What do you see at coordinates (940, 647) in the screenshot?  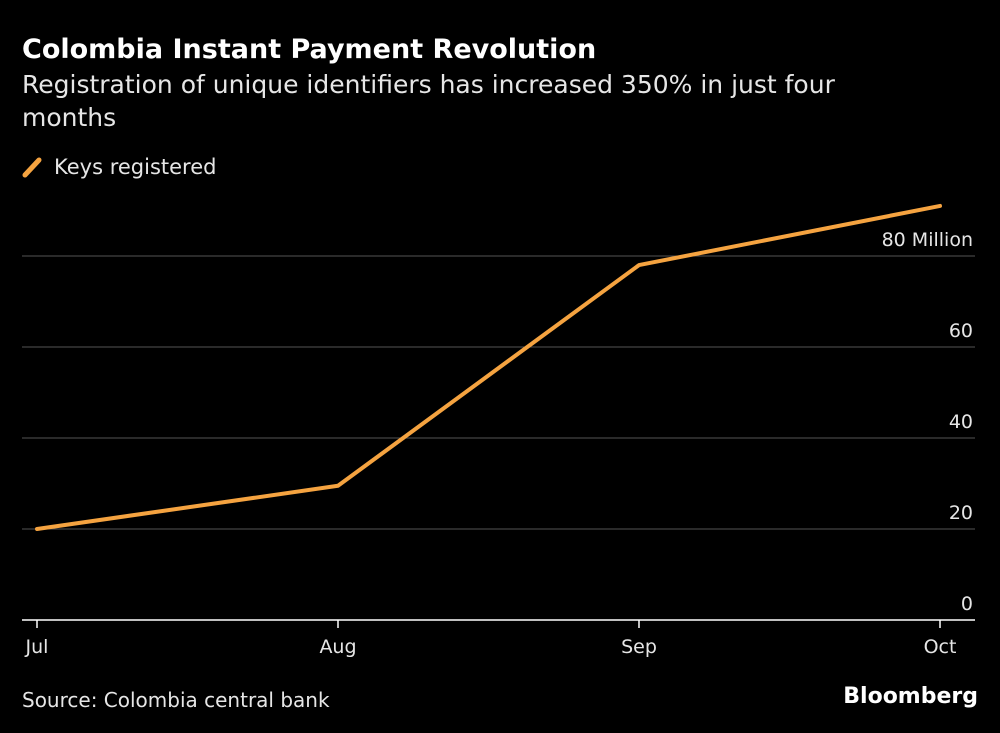 I see `x-tick-label: Oct` at bounding box center [940, 647].